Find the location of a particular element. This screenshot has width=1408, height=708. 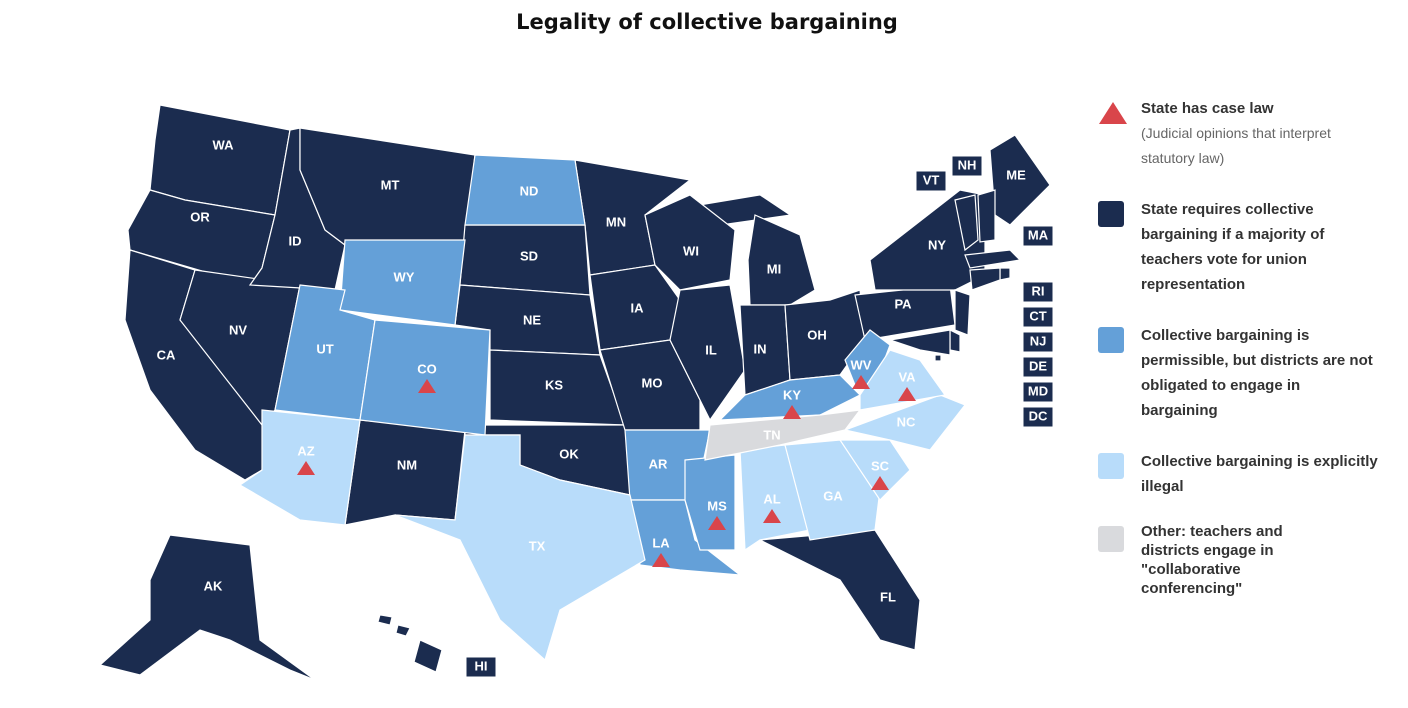

state-label: TN is located at coordinates (771, 434).